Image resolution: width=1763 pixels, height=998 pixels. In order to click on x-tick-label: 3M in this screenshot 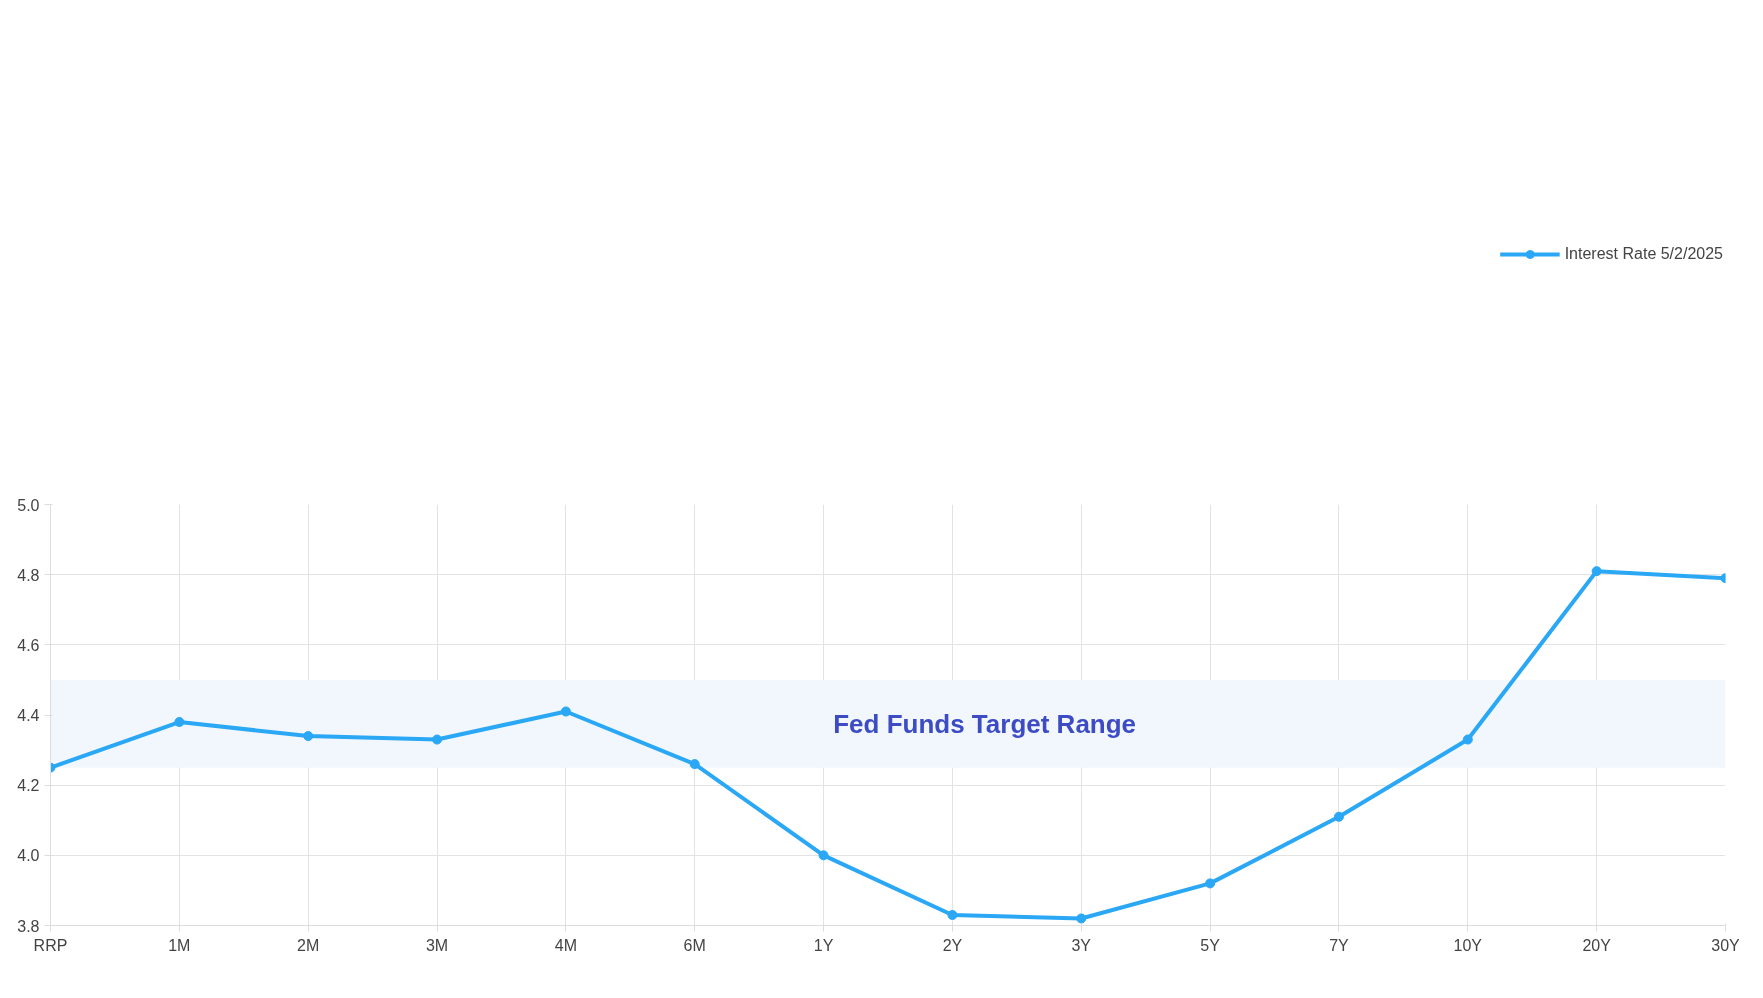, I will do `click(437, 945)`.